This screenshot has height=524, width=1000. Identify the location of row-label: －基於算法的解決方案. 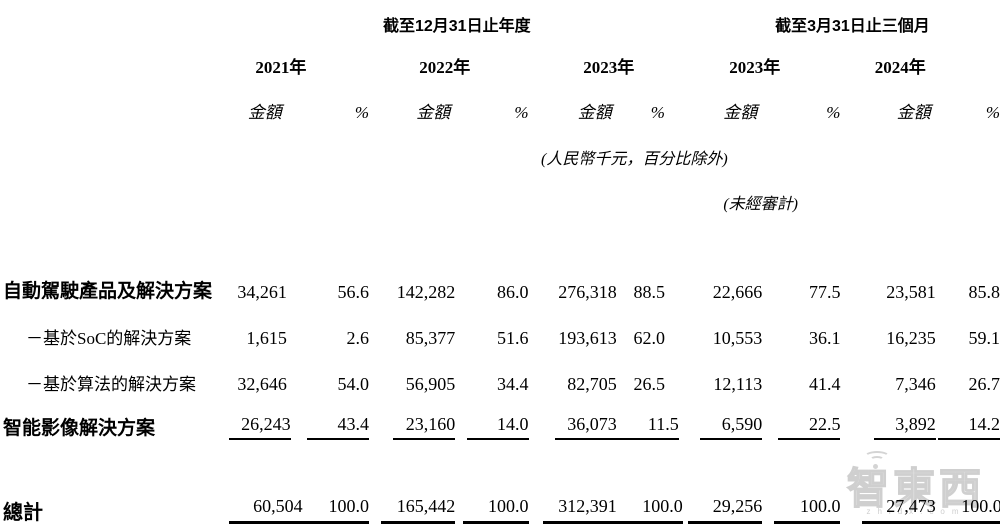
(111, 384).